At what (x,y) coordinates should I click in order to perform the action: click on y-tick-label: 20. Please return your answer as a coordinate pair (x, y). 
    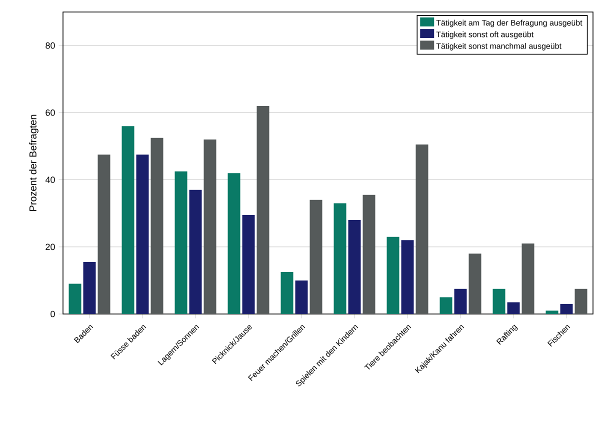
    Looking at the image, I should click on (50, 247).